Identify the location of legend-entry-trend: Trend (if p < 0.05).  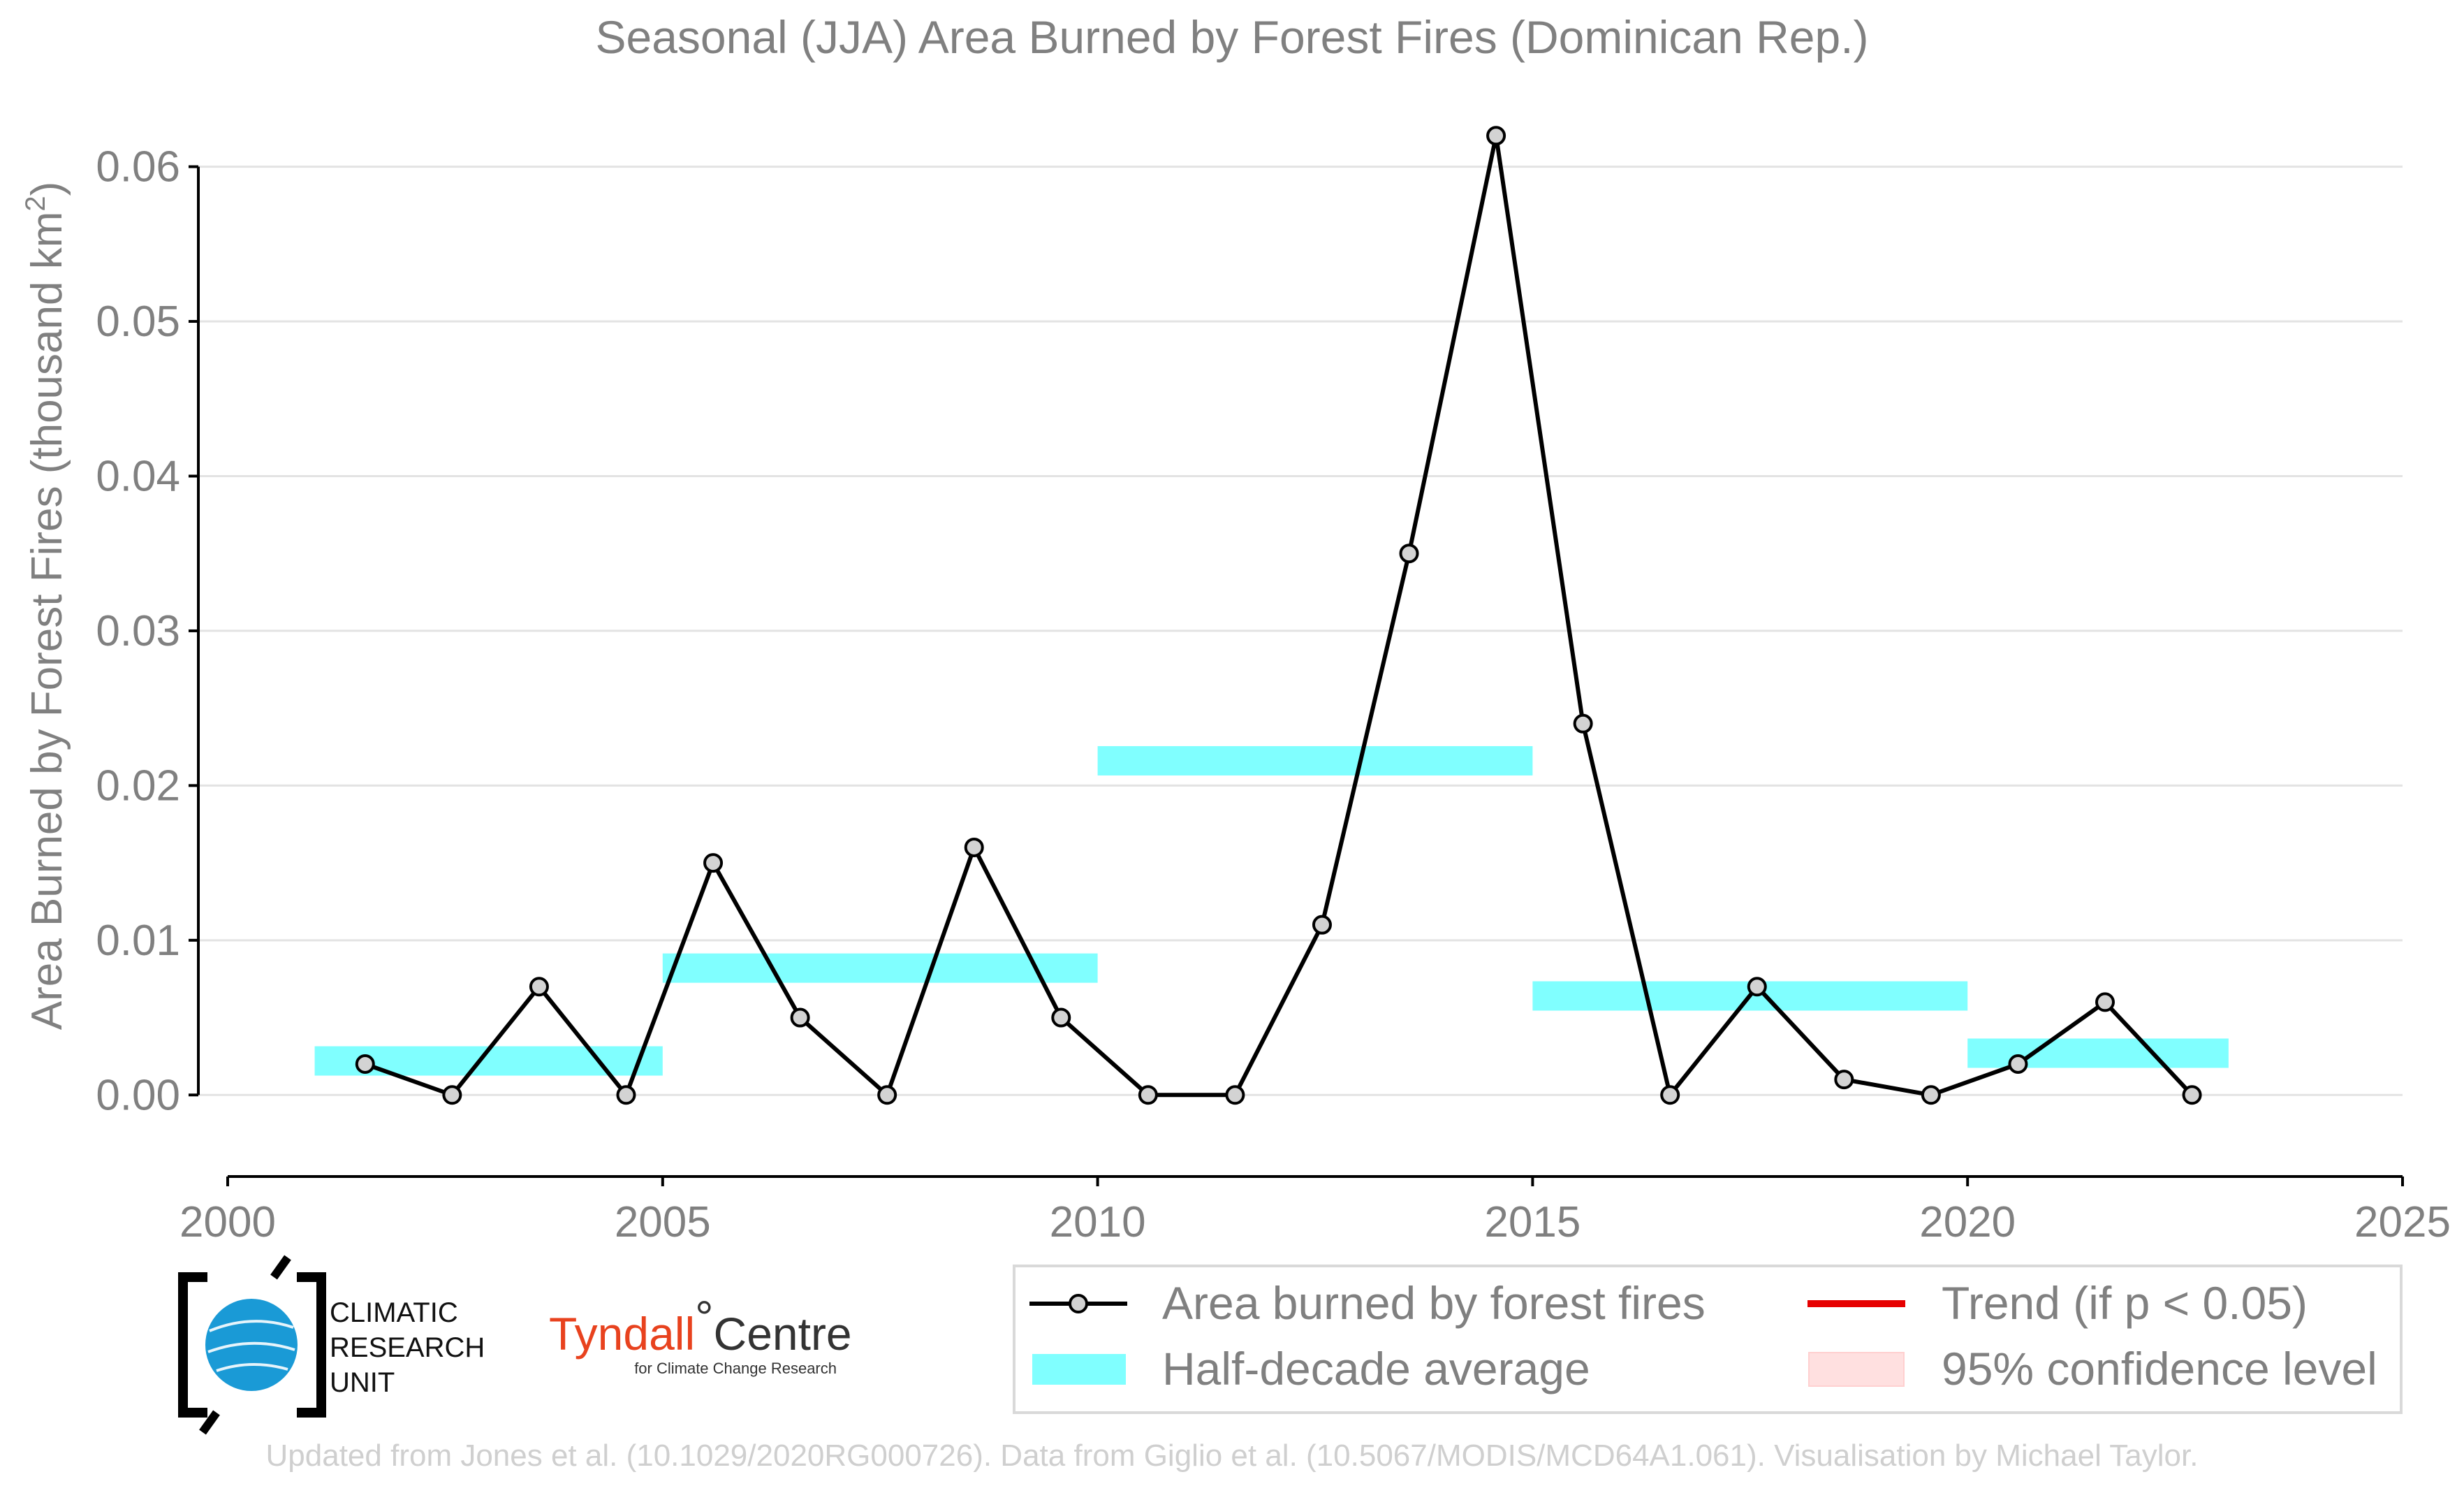
(2057, 1303).